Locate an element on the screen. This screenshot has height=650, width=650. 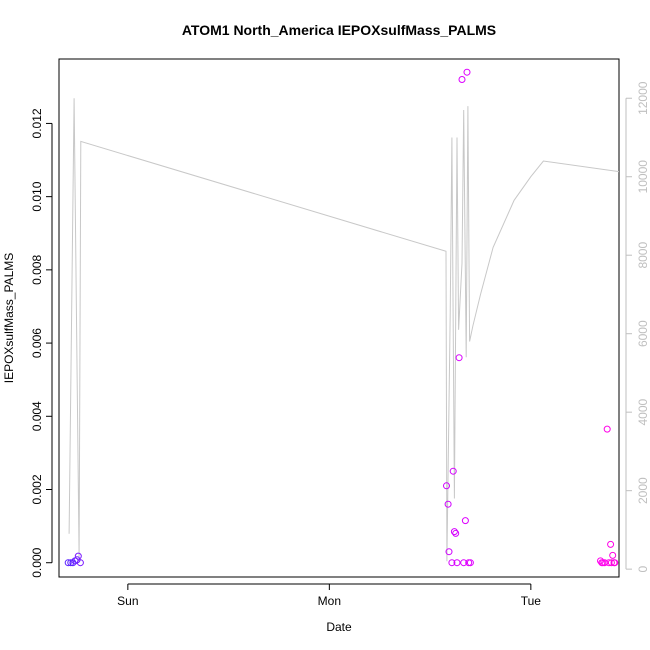
right-axis-tick-label: 6000 is located at coordinates (643, 333).